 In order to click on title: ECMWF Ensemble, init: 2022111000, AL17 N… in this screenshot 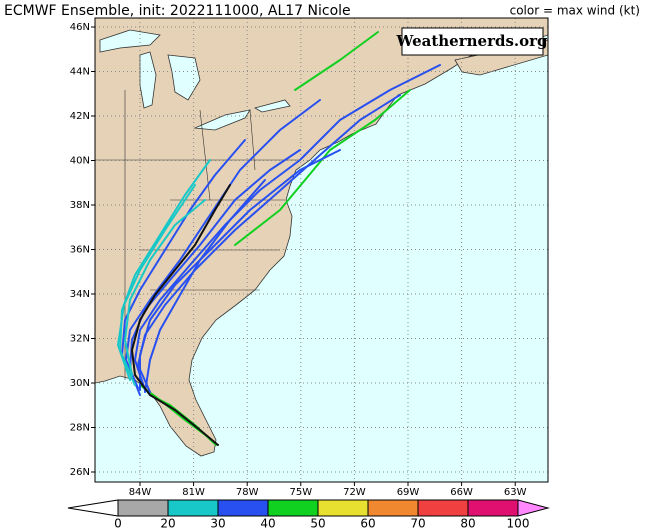, I will do `click(177, 11)`.